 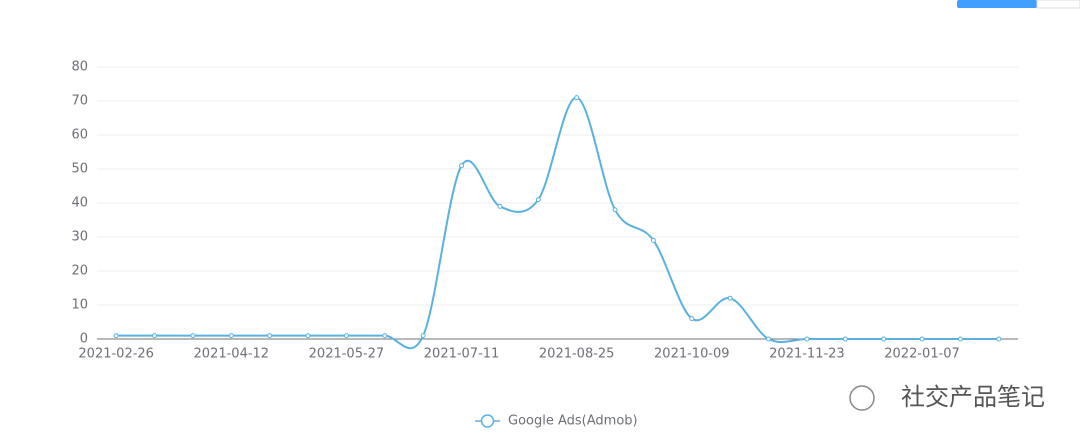 What do you see at coordinates (116, 354) in the screenshot?
I see `x-tick-label: 2021-02-26` at bounding box center [116, 354].